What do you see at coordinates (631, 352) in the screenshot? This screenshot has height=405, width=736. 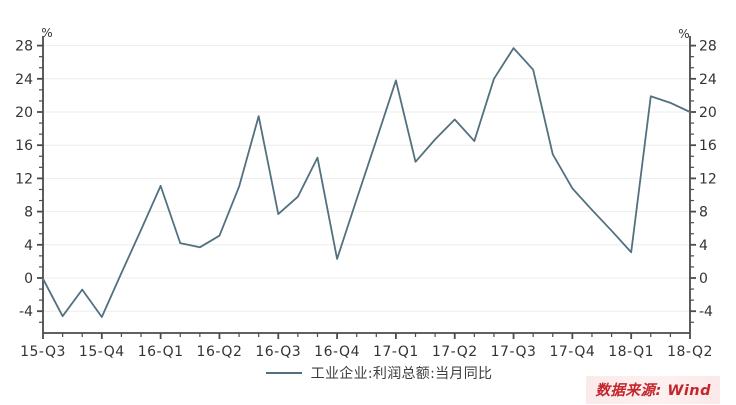 I see `x-tick-label: 18-Q1` at bounding box center [631, 352].